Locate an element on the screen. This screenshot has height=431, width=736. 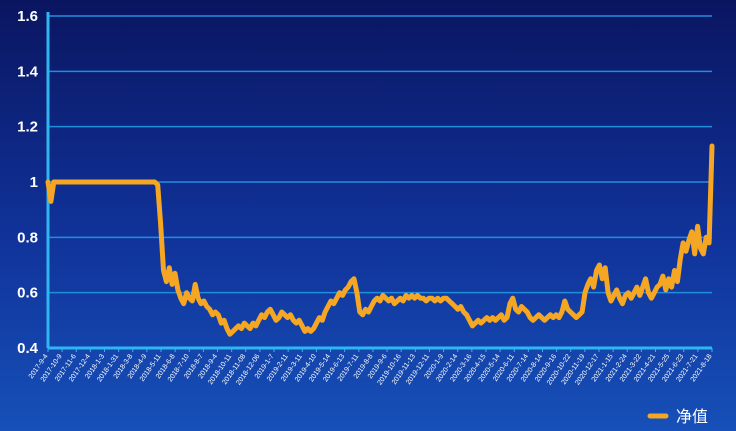
y-tick-label: 0.8 is located at coordinates (27, 237).